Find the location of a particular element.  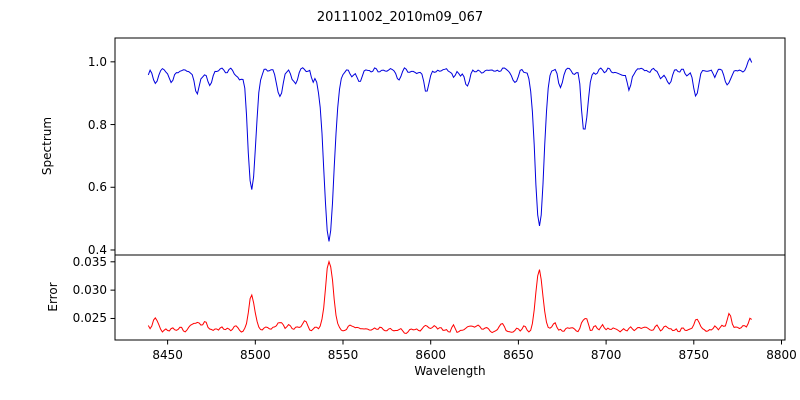

x-tick-label: 8450 is located at coordinates (167, 355).